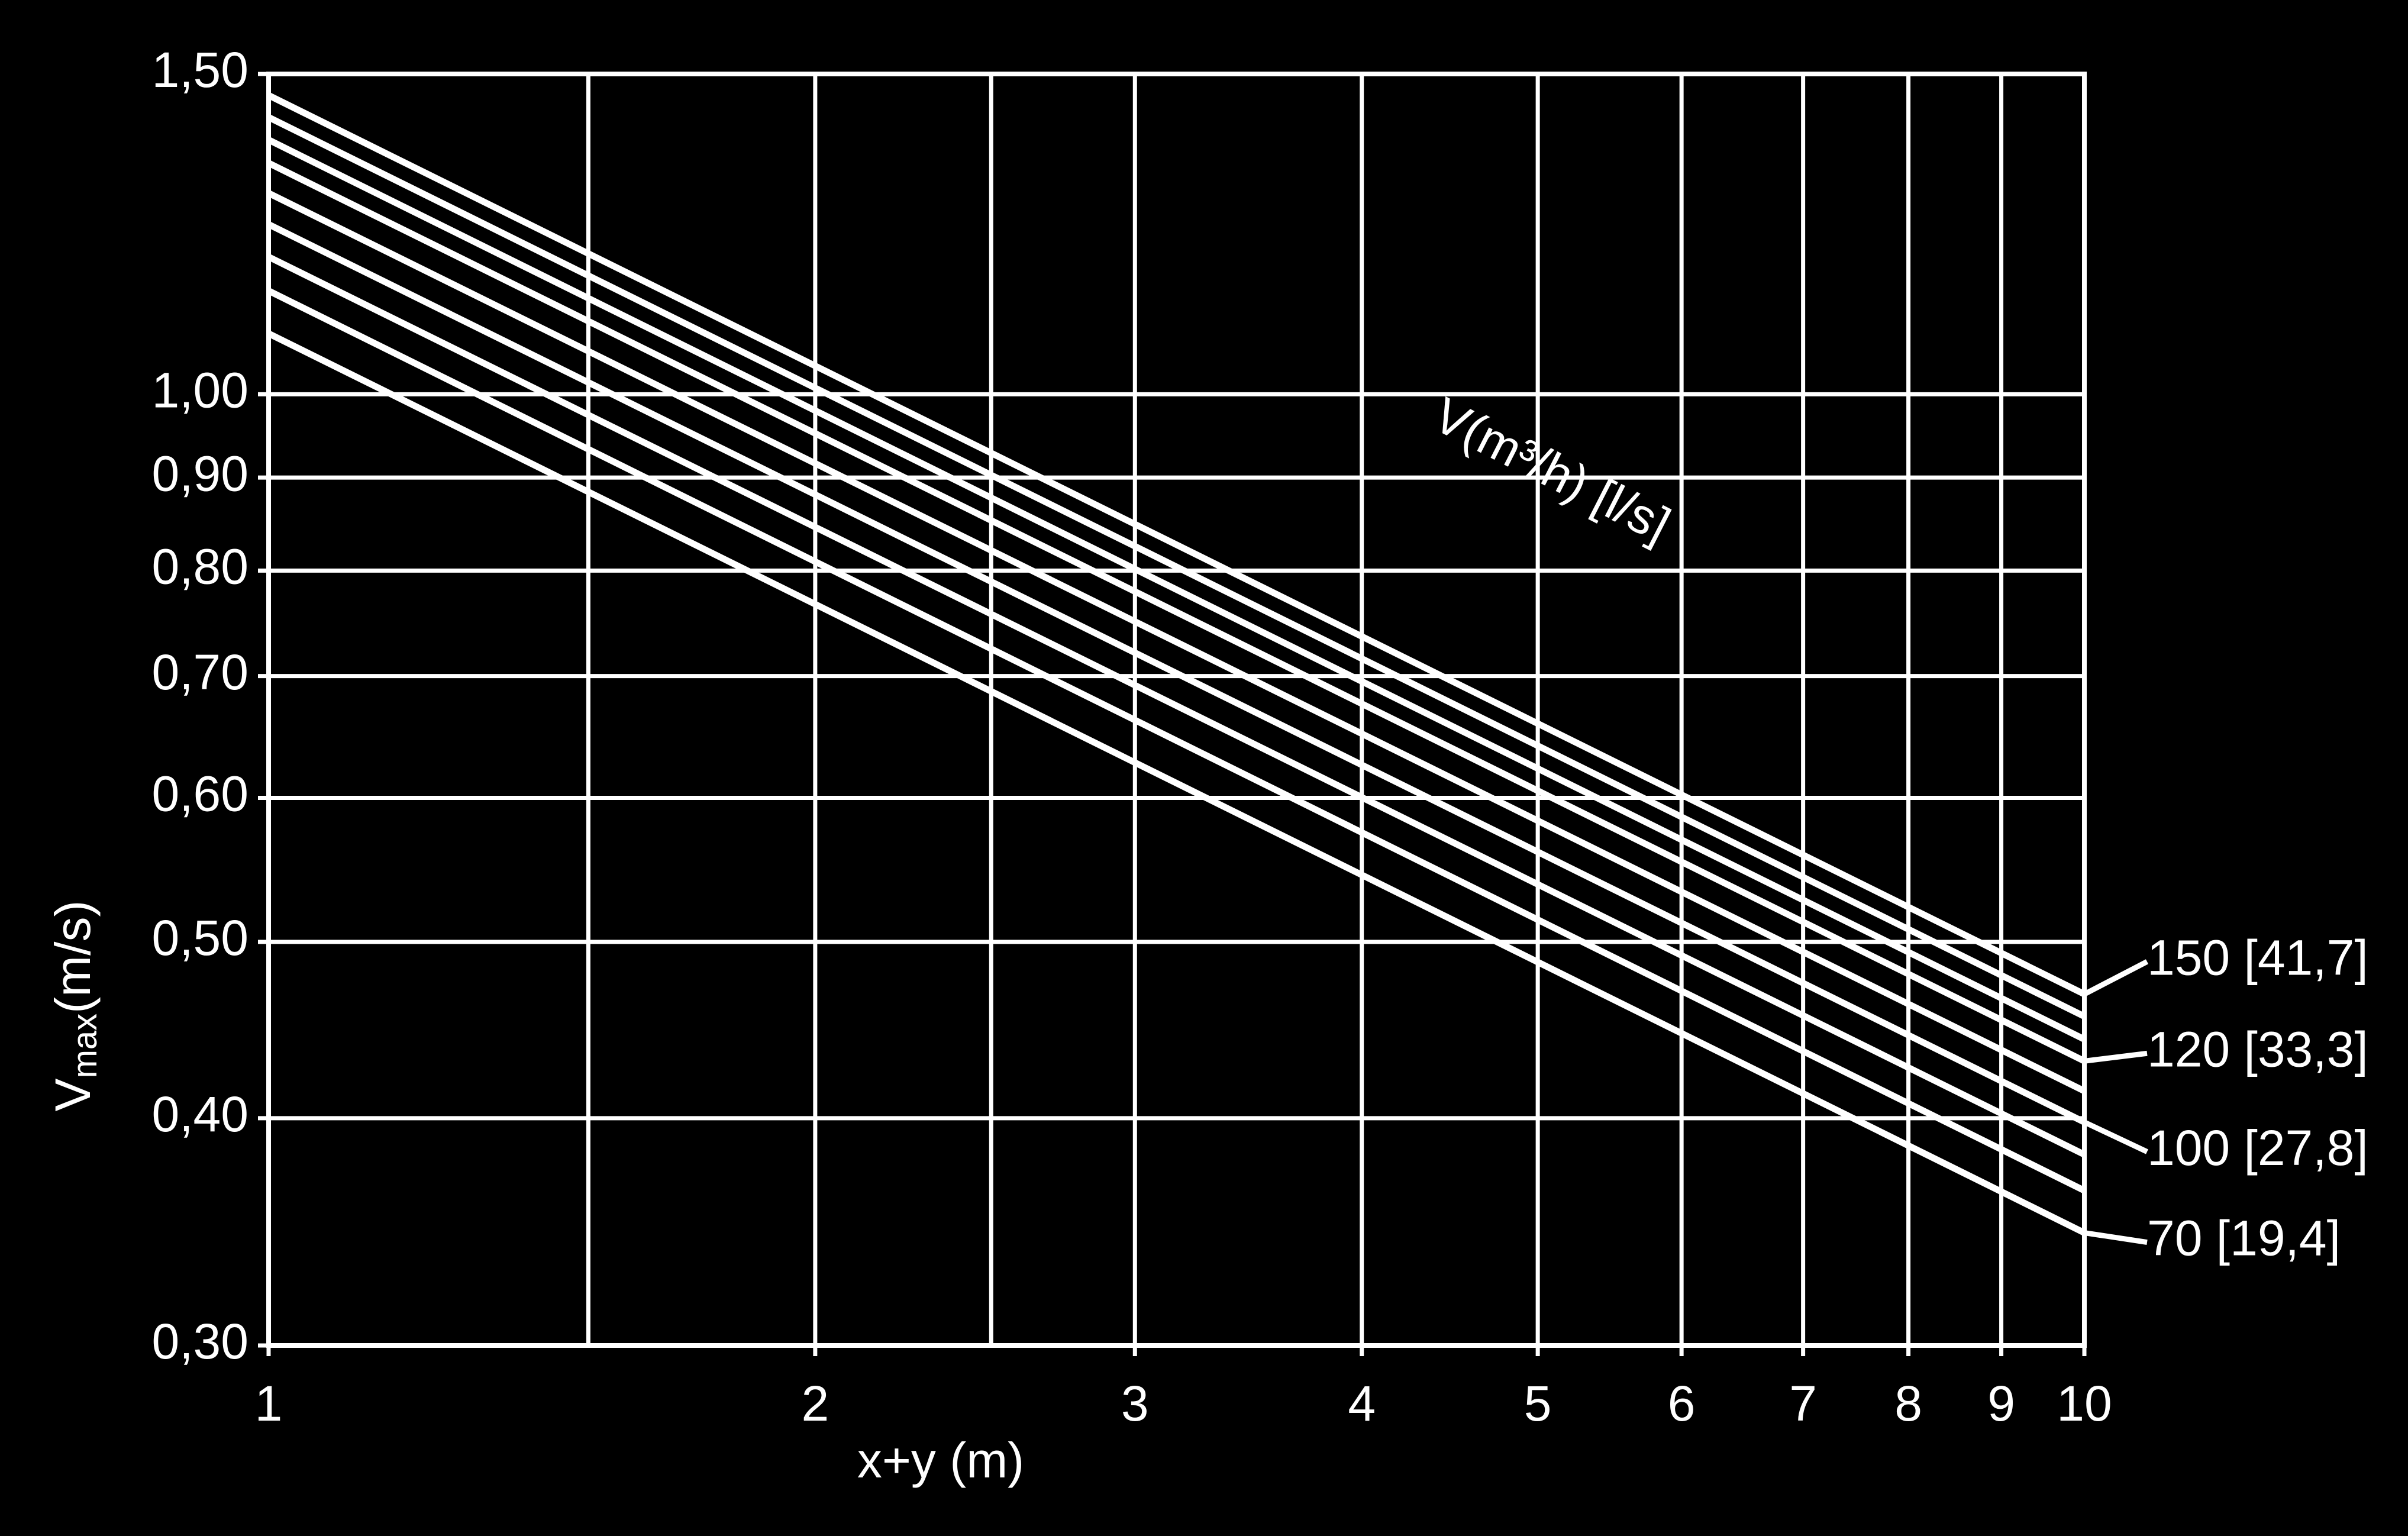  I want to click on y-label-main: V, so click(73, 1095).